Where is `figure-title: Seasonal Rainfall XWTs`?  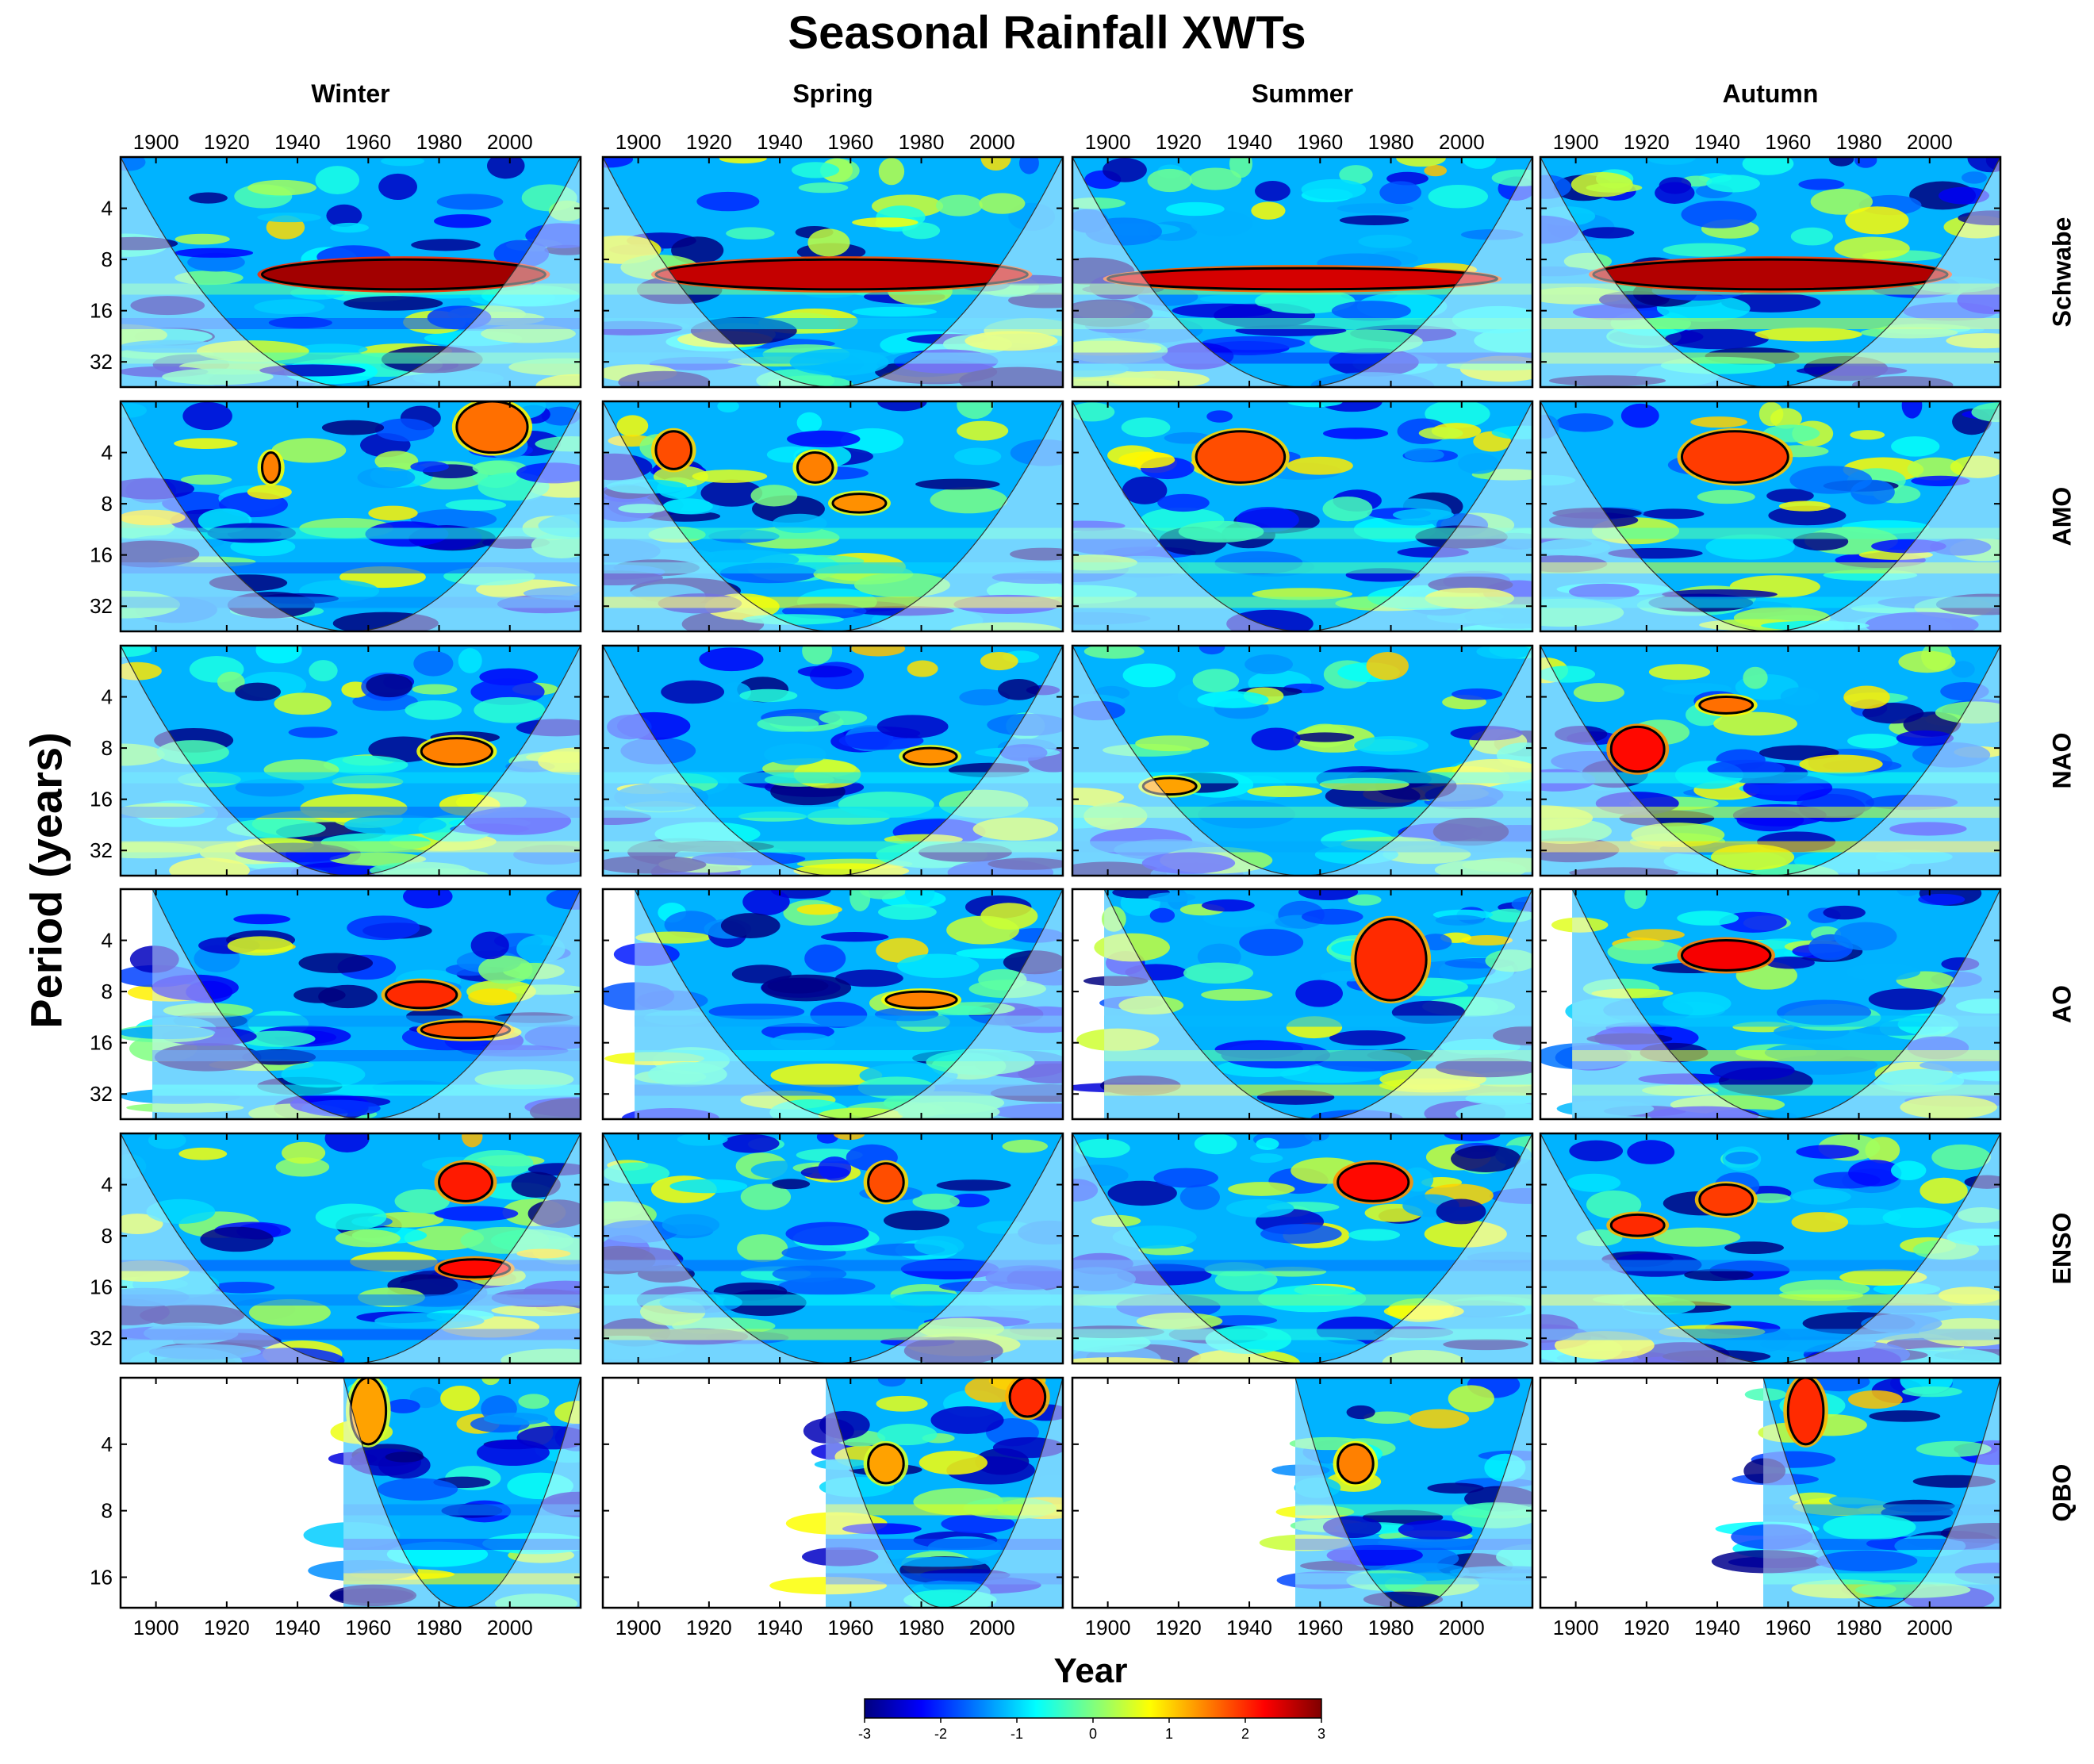
figure-title: Seasonal Rainfall XWTs is located at coordinates (1047, 33).